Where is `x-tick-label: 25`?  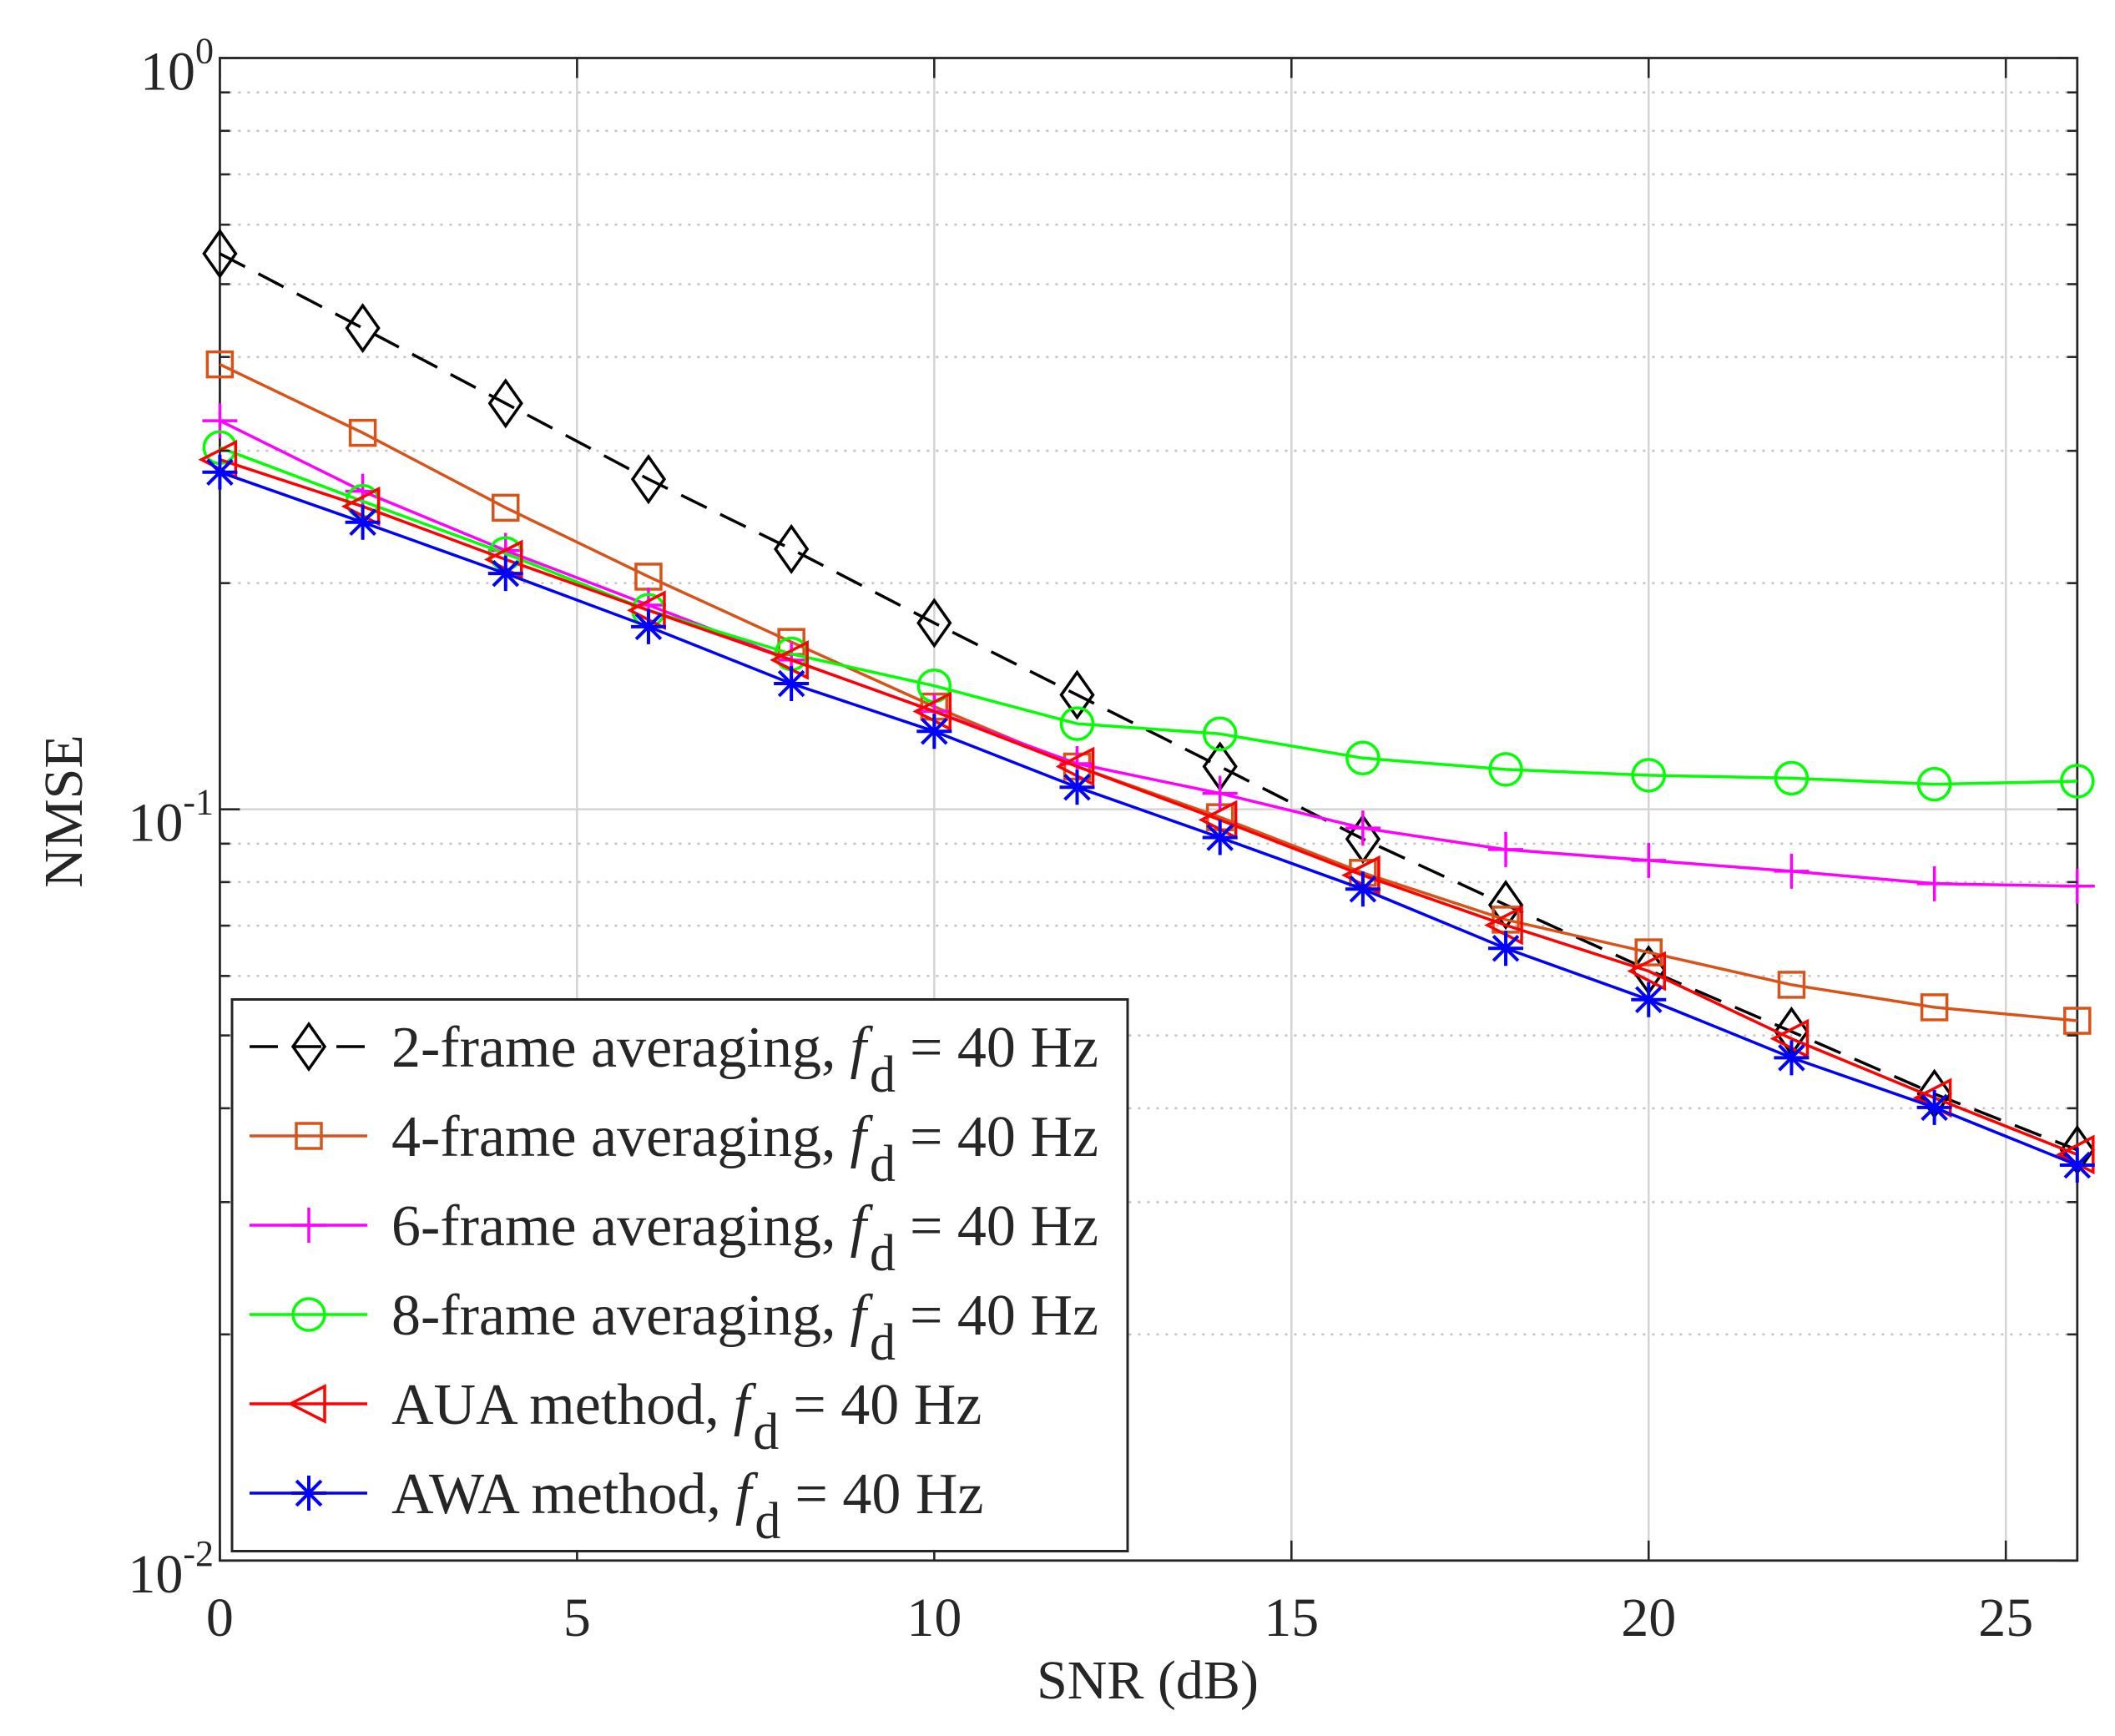
x-tick-label: 25 is located at coordinates (2005, 1617).